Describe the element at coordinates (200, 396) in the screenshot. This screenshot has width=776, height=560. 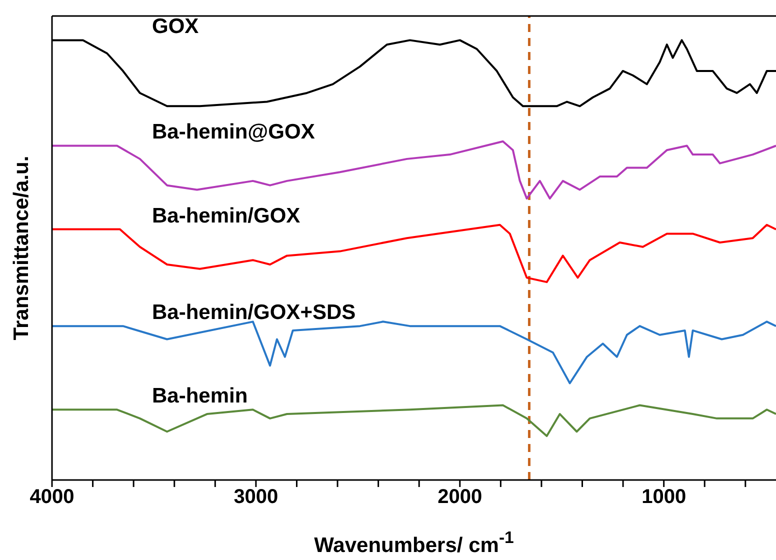
I see `series-label: Ba-hemin` at that location.